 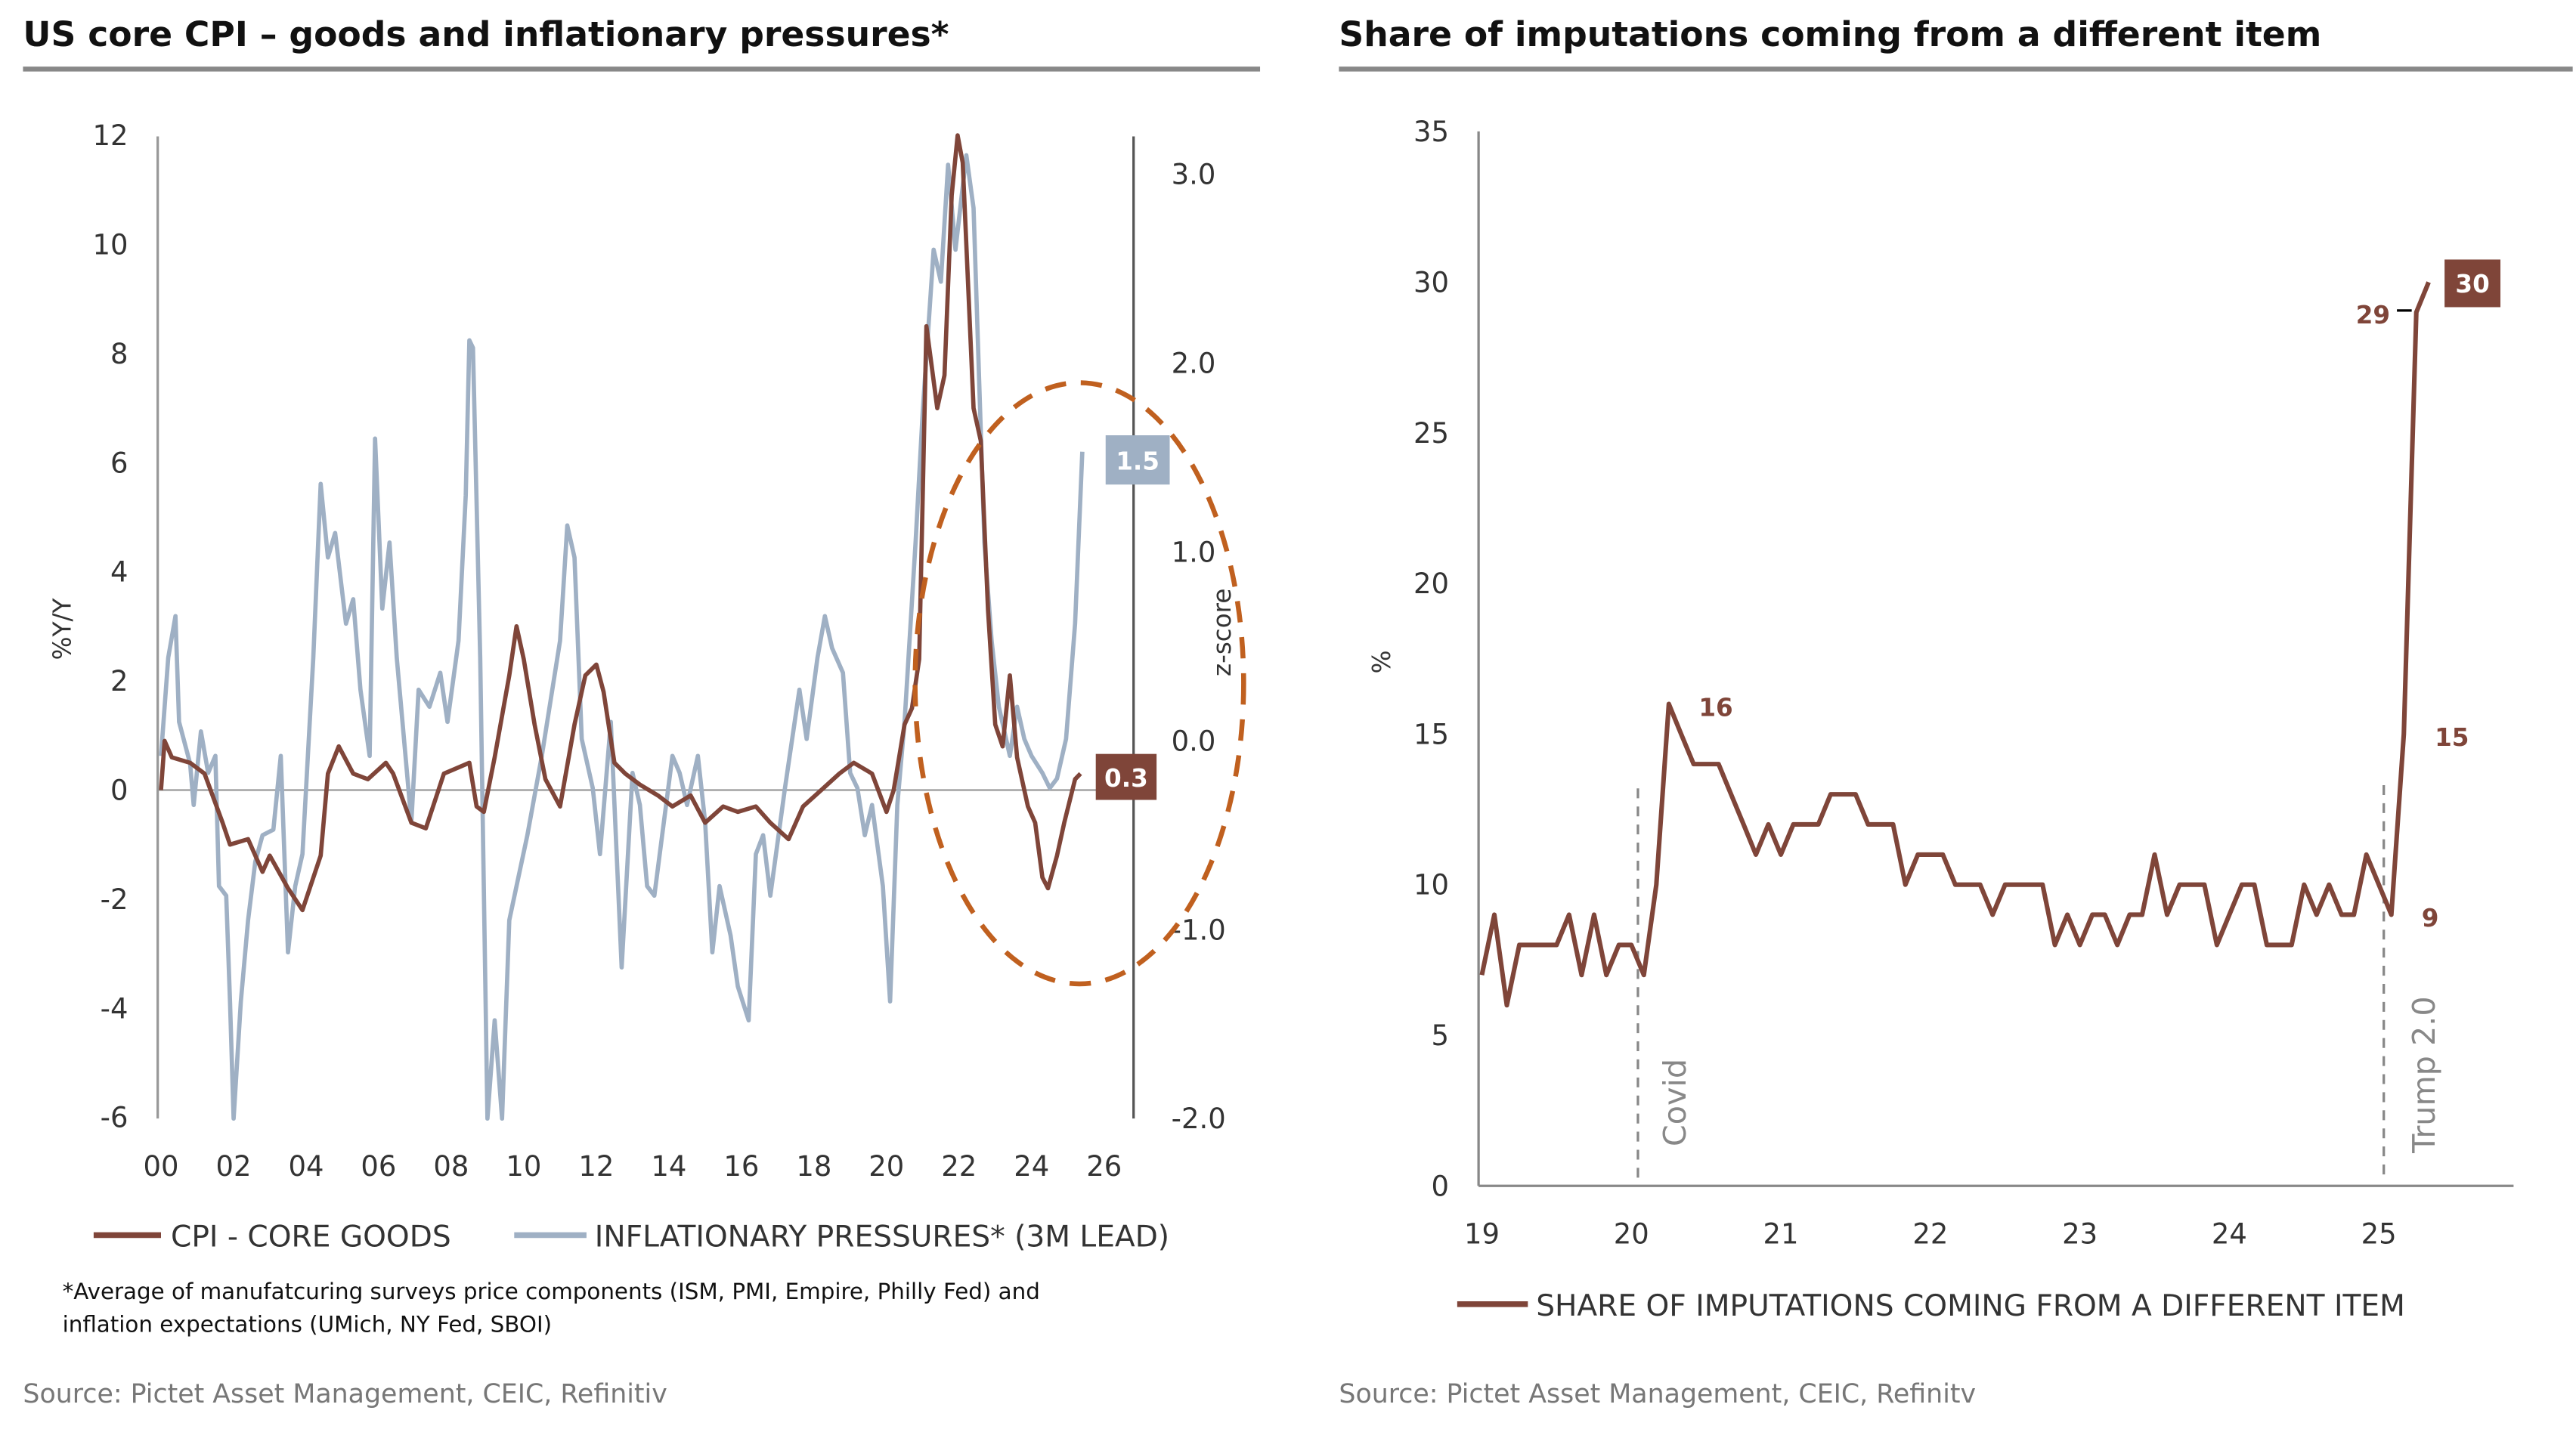 What do you see at coordinates (119, 354) in the screenshot?
I see `left-y-tick: 8` at bounding box center [119, 354].